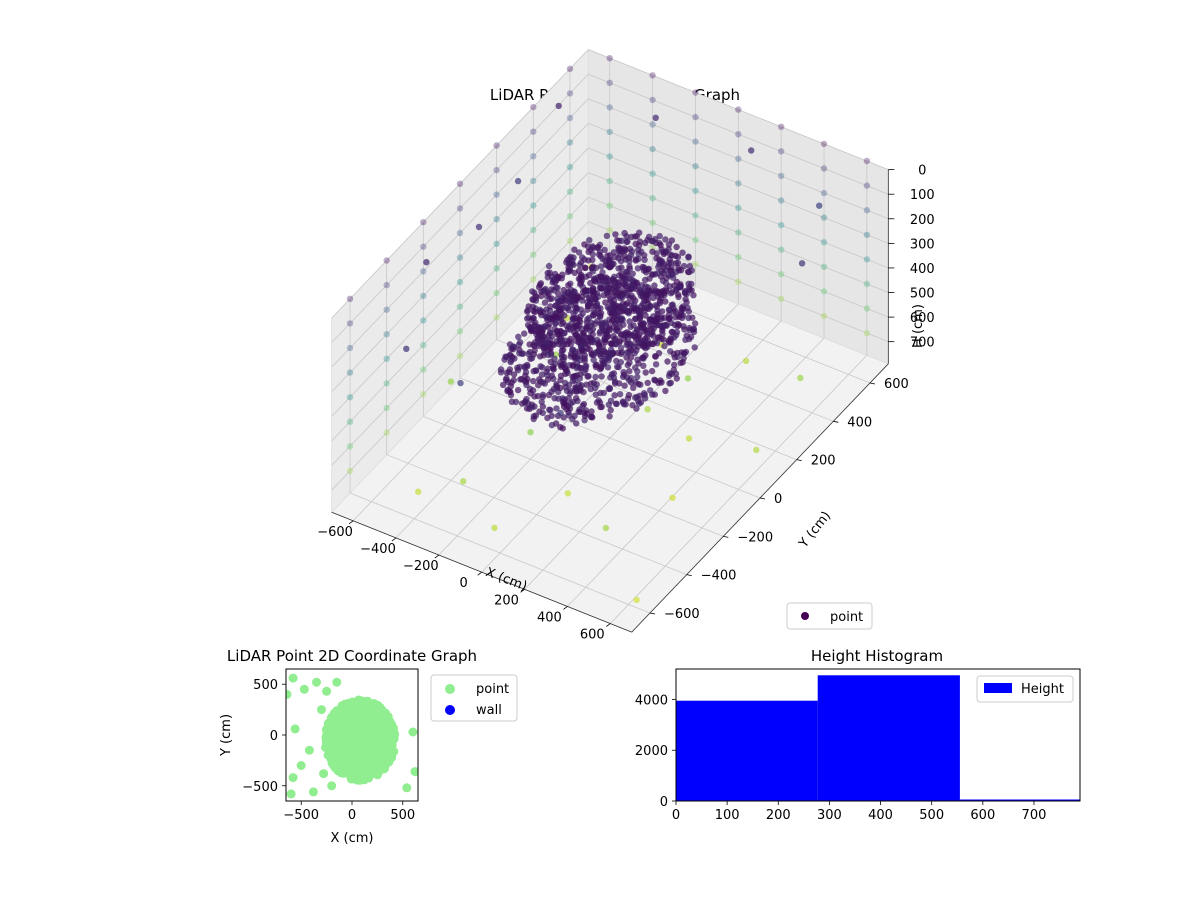  I want to click on chart-3d-legend: point, so click(829, 616).